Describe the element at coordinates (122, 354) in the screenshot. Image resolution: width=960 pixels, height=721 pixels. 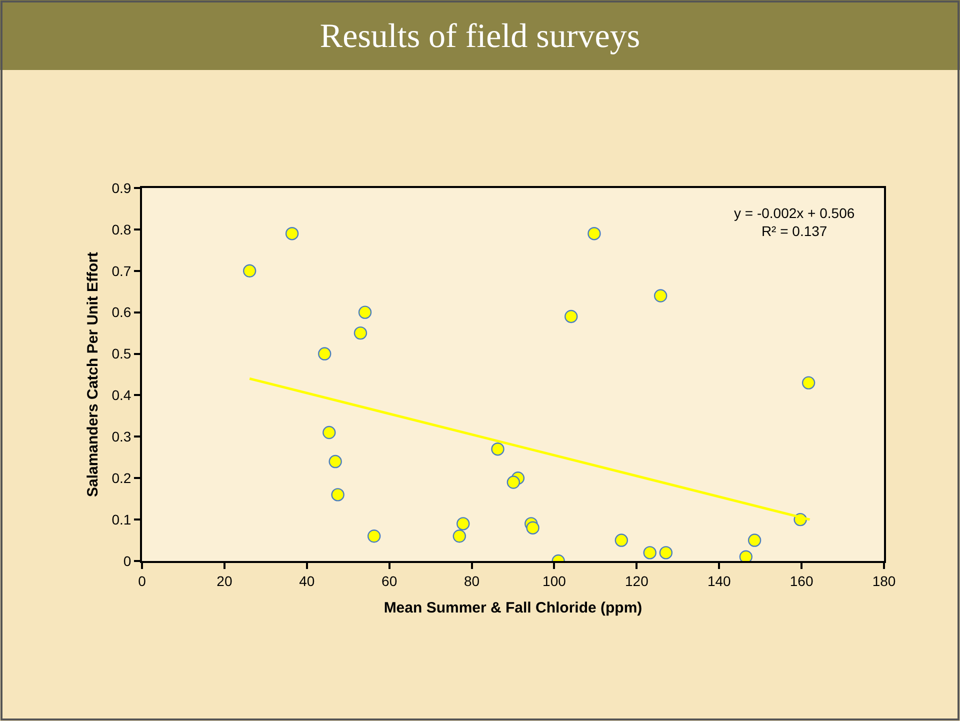
I see `y-tick-label: 0.5` at that location.